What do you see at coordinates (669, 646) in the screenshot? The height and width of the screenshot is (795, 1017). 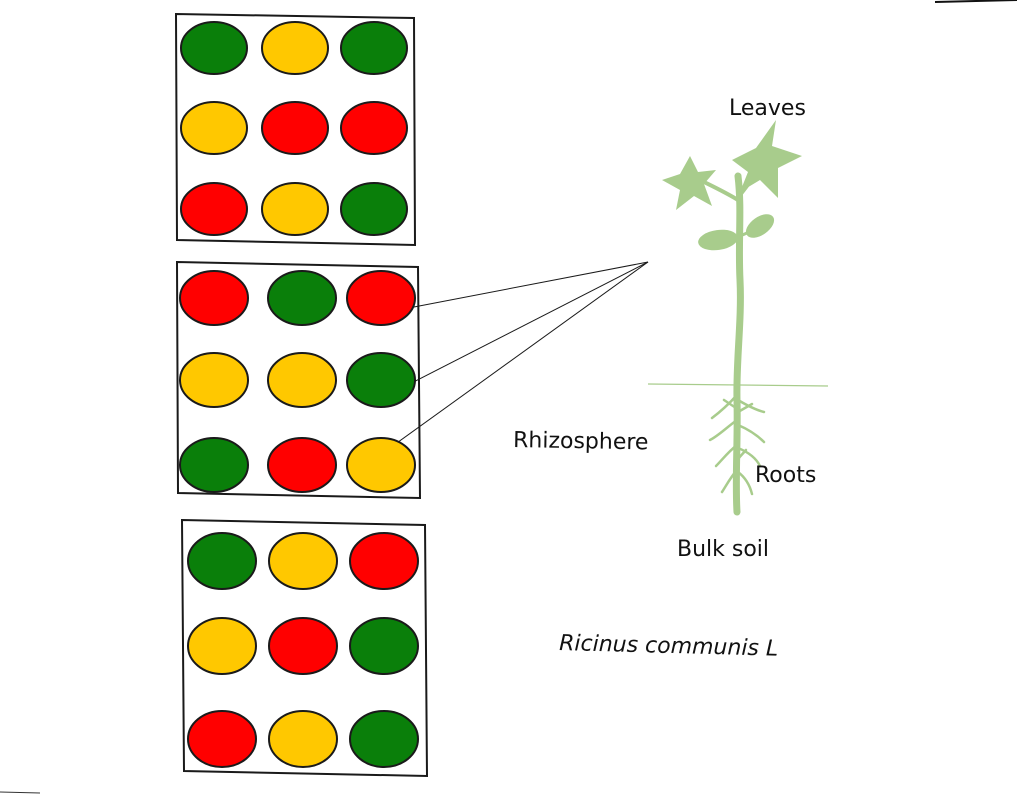 I see `label-species: Ricinus communis L` at bounding box center [669, 646].